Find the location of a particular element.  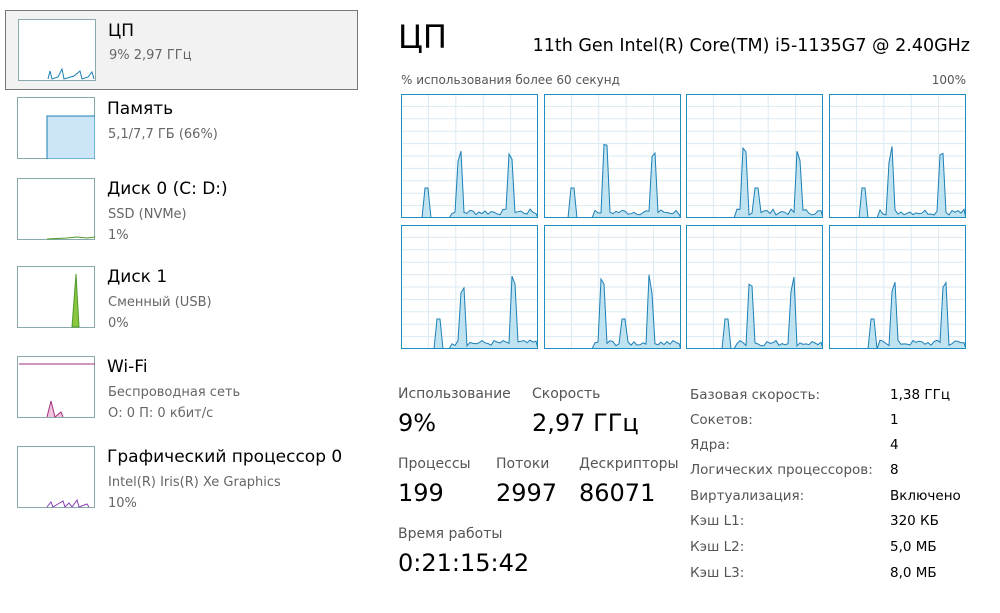

item-detail: 5,1/7,7 ГБ (66%) is located at coordinates (163, 134).